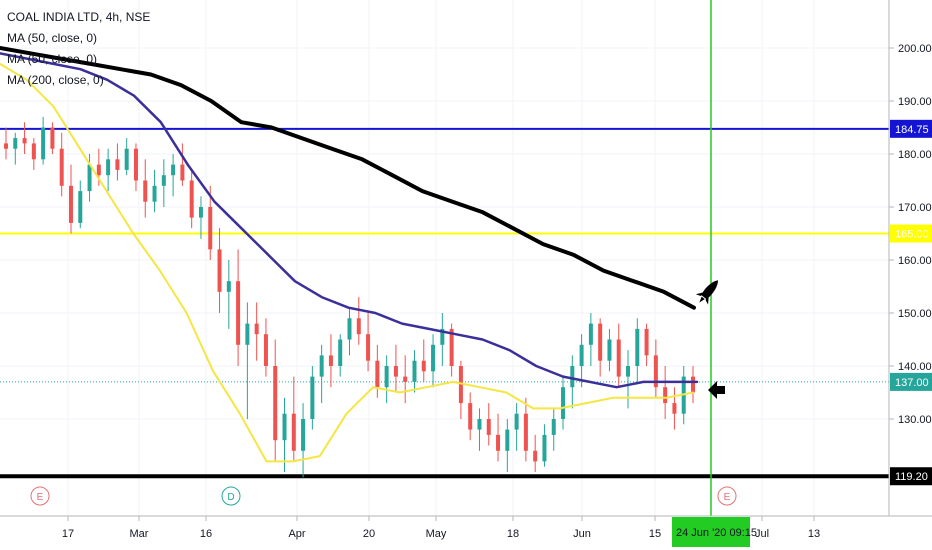 The image size is (932, 550). Describe the element at coordinates (369, 534) in the screenshot. I see `time-tick-label: 20` at that location.